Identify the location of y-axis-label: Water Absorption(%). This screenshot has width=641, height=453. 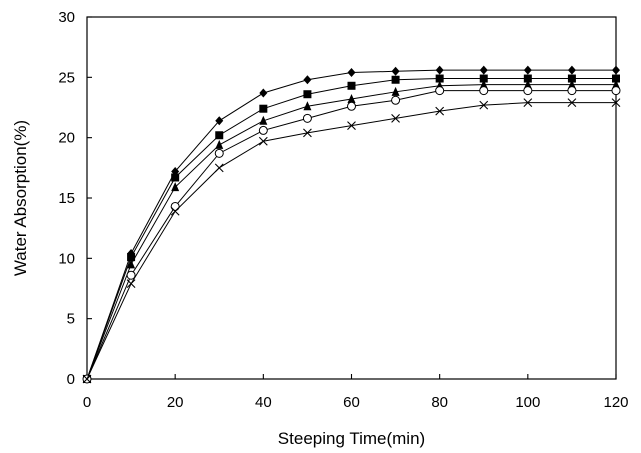
(20, 198).